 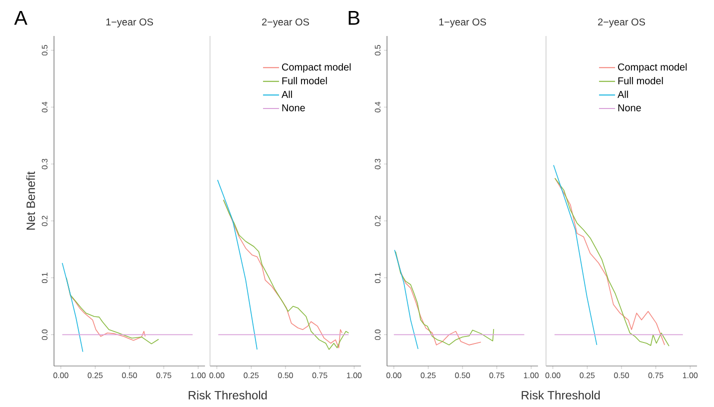 What do you see at coordinates (21, 17) in the screenshot?
I see `text: A` at bounding box center [21, 17].